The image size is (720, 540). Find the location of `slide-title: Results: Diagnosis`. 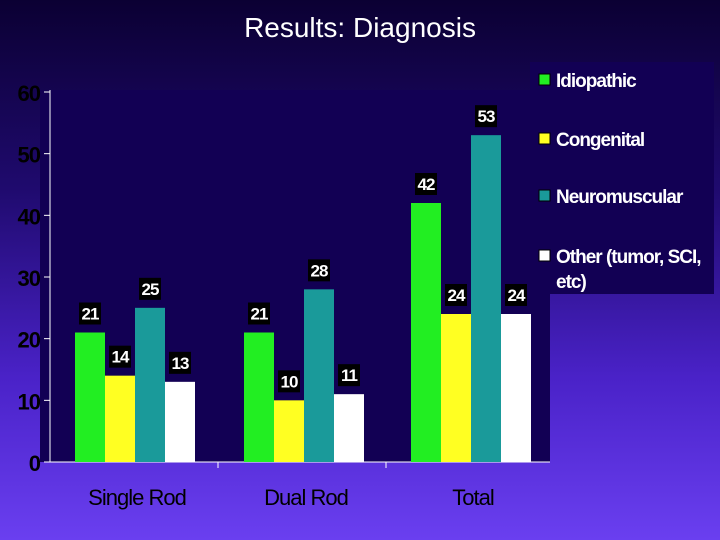

slide-title: Results: Diagnosis is located at coordinates (360, 27).